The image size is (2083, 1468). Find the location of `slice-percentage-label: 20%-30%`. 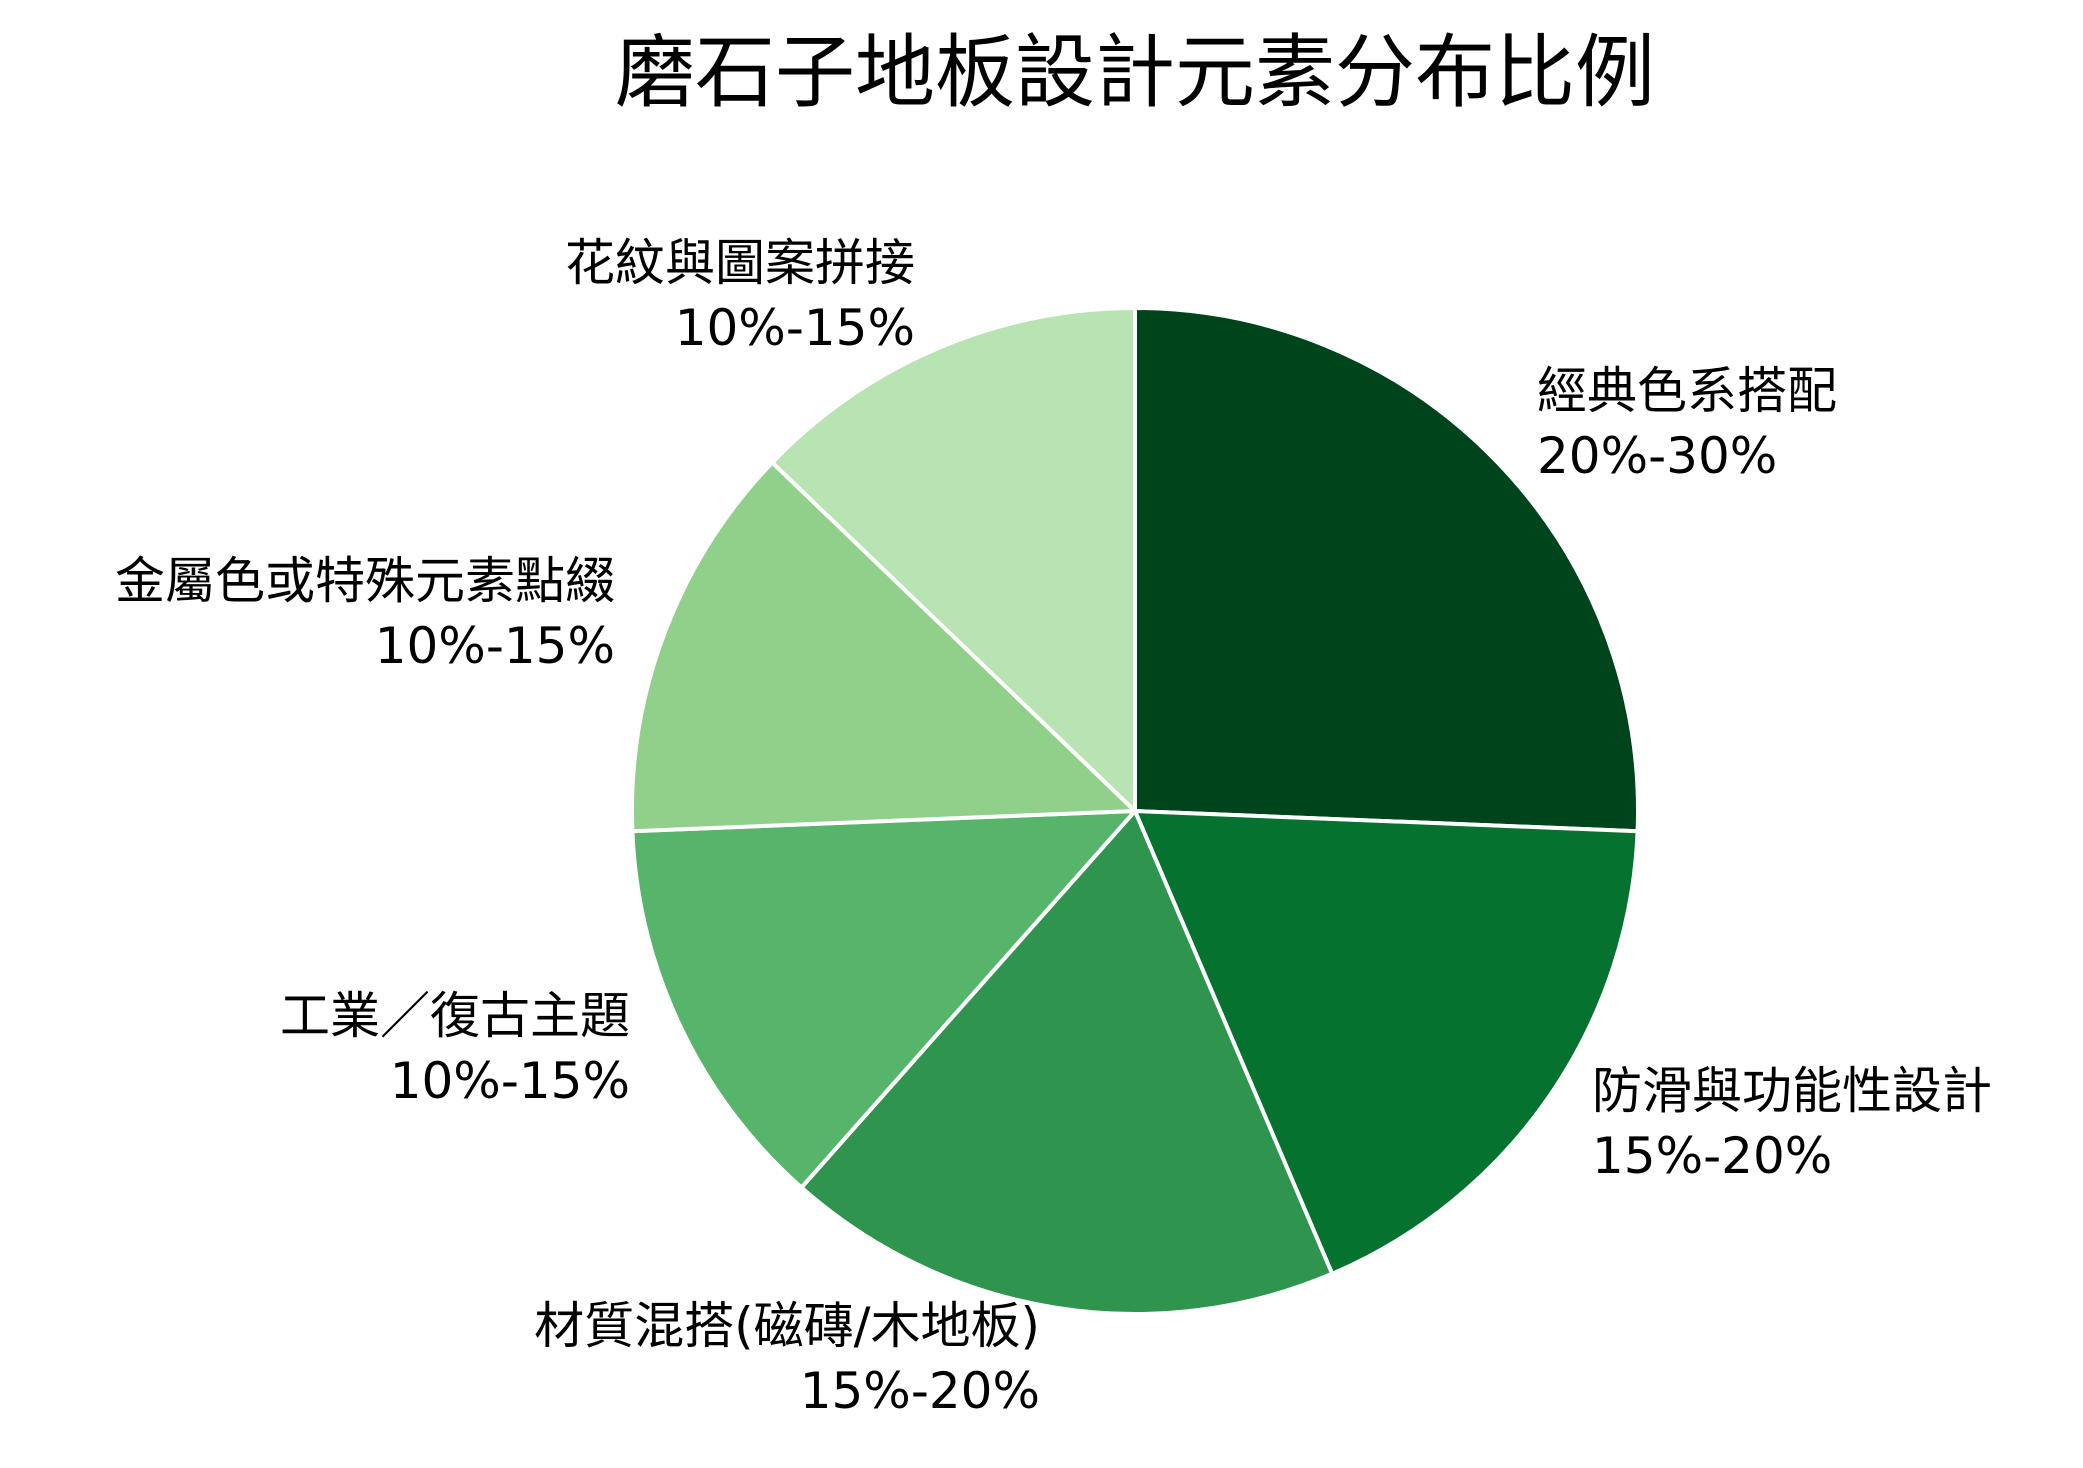

slice-percentage-label: 20%-30% is located at coordinates (1657, 456).